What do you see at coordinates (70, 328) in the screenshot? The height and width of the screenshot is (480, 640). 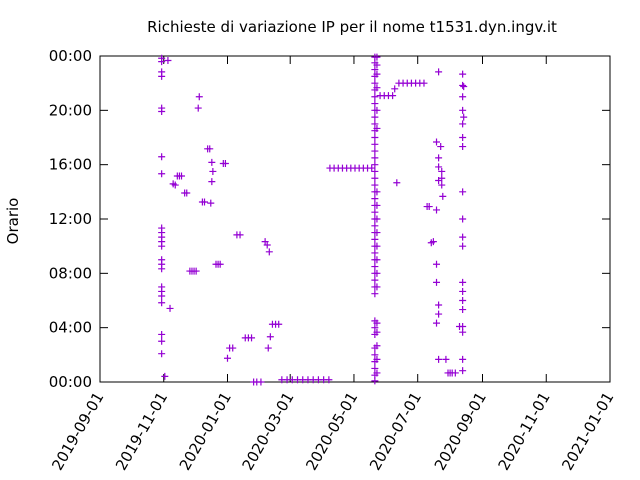 I see `y-tick-label: 04:00` at bounding box center [70, 328].